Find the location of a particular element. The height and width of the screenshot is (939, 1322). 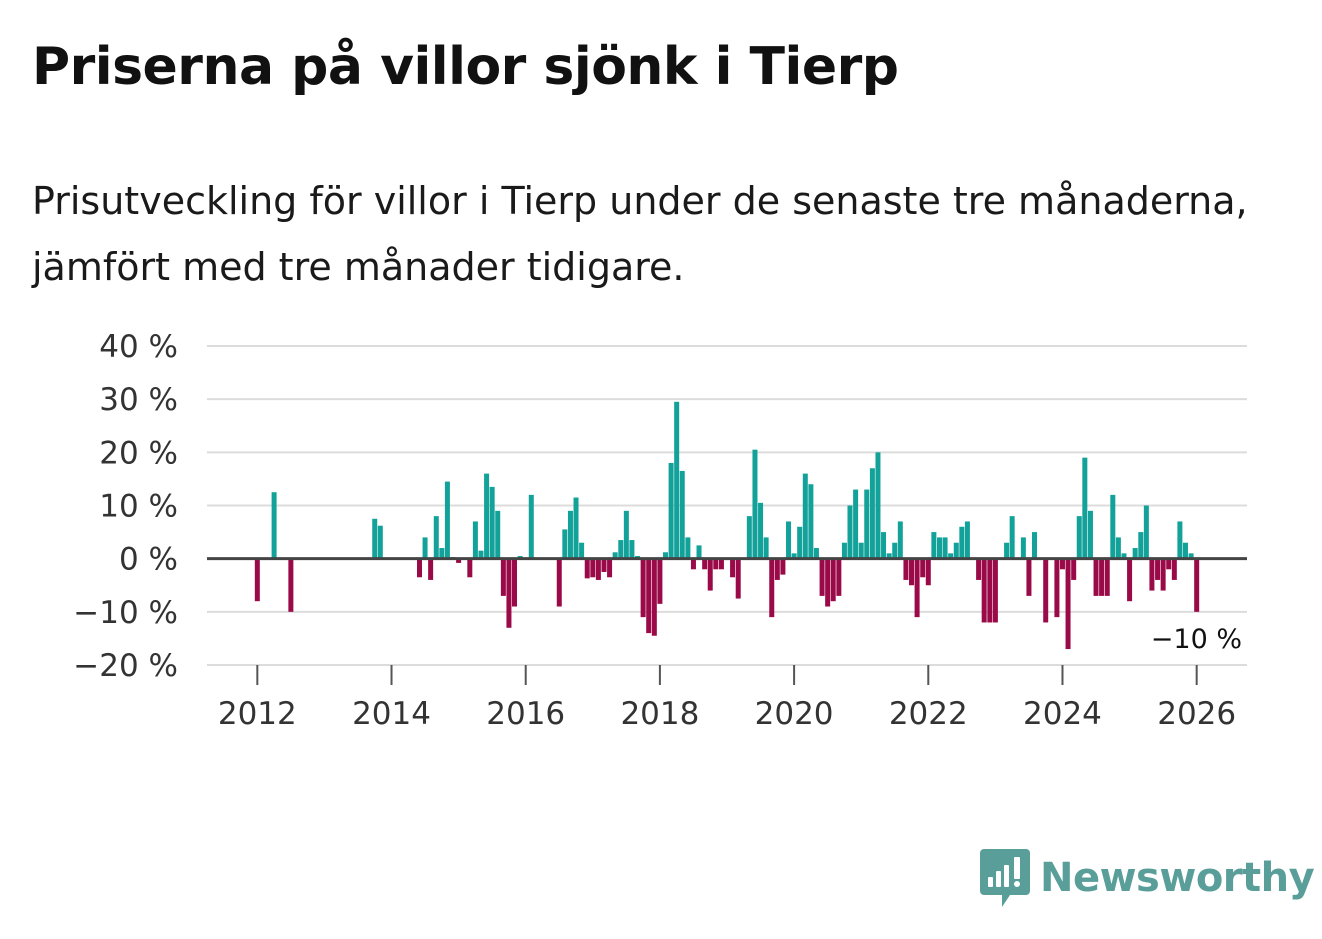

chart-title: Priserna på villor sjönk i Tierp is located at coordinates (465, 67).